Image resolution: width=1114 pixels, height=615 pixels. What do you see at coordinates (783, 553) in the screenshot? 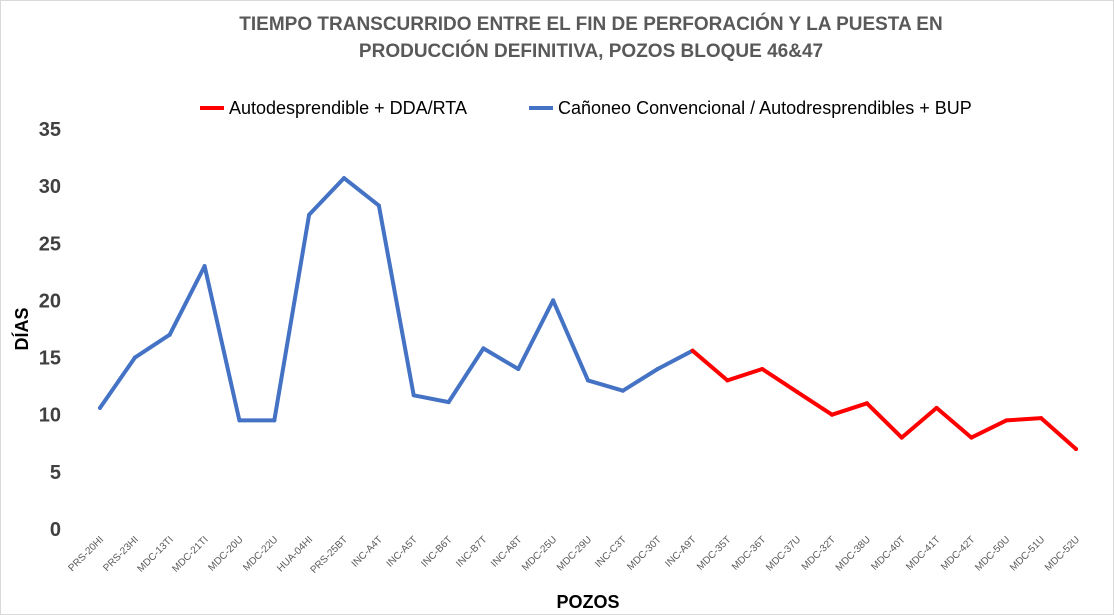
I see `x-tick-label: MDC-37U` at bounding box center [783, 553].